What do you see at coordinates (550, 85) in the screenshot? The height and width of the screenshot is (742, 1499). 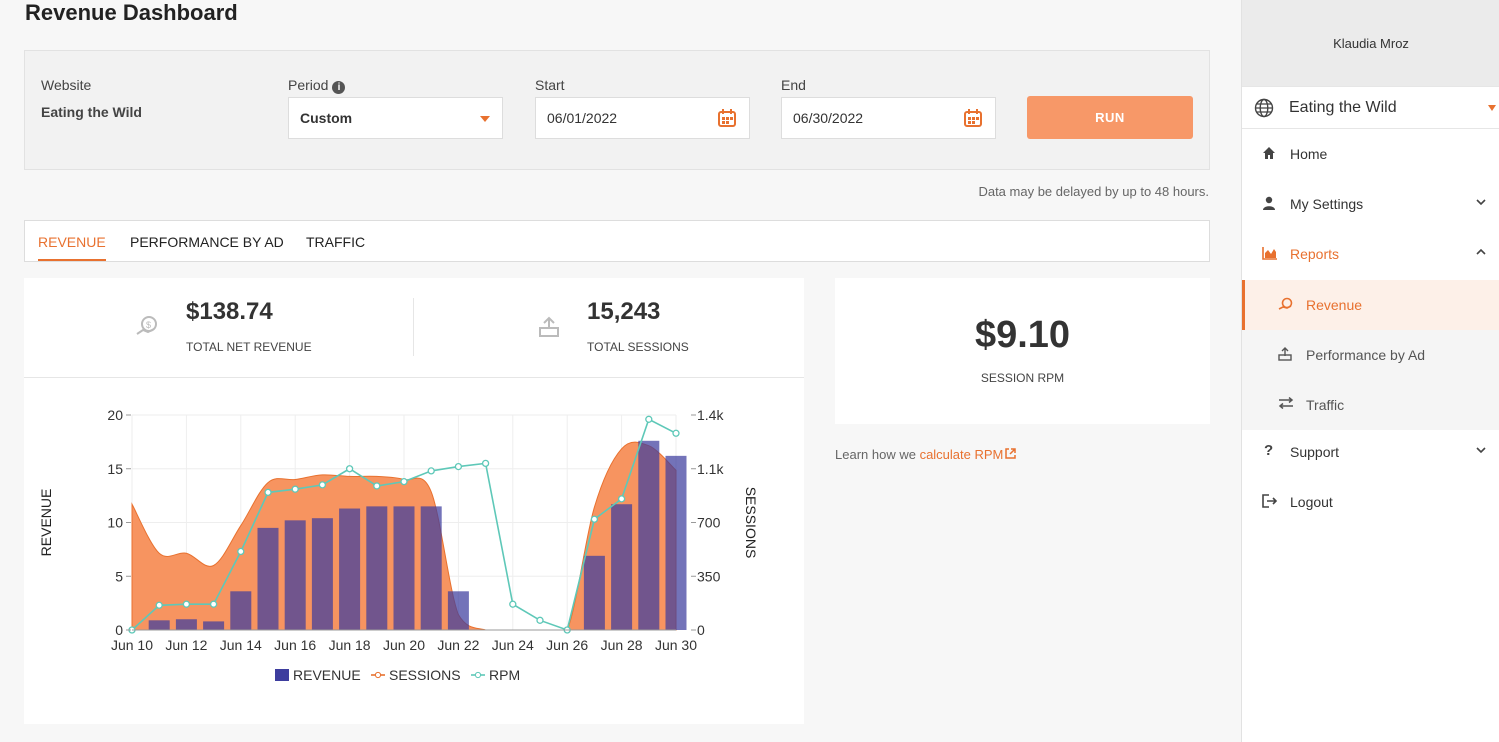 I see `start-label: Start` at bounding box center [550, 85].